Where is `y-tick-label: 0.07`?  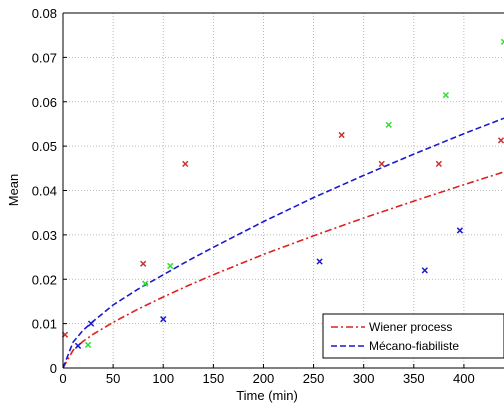
y-tick-label: 0.07 is located at coordinates (44, 57).